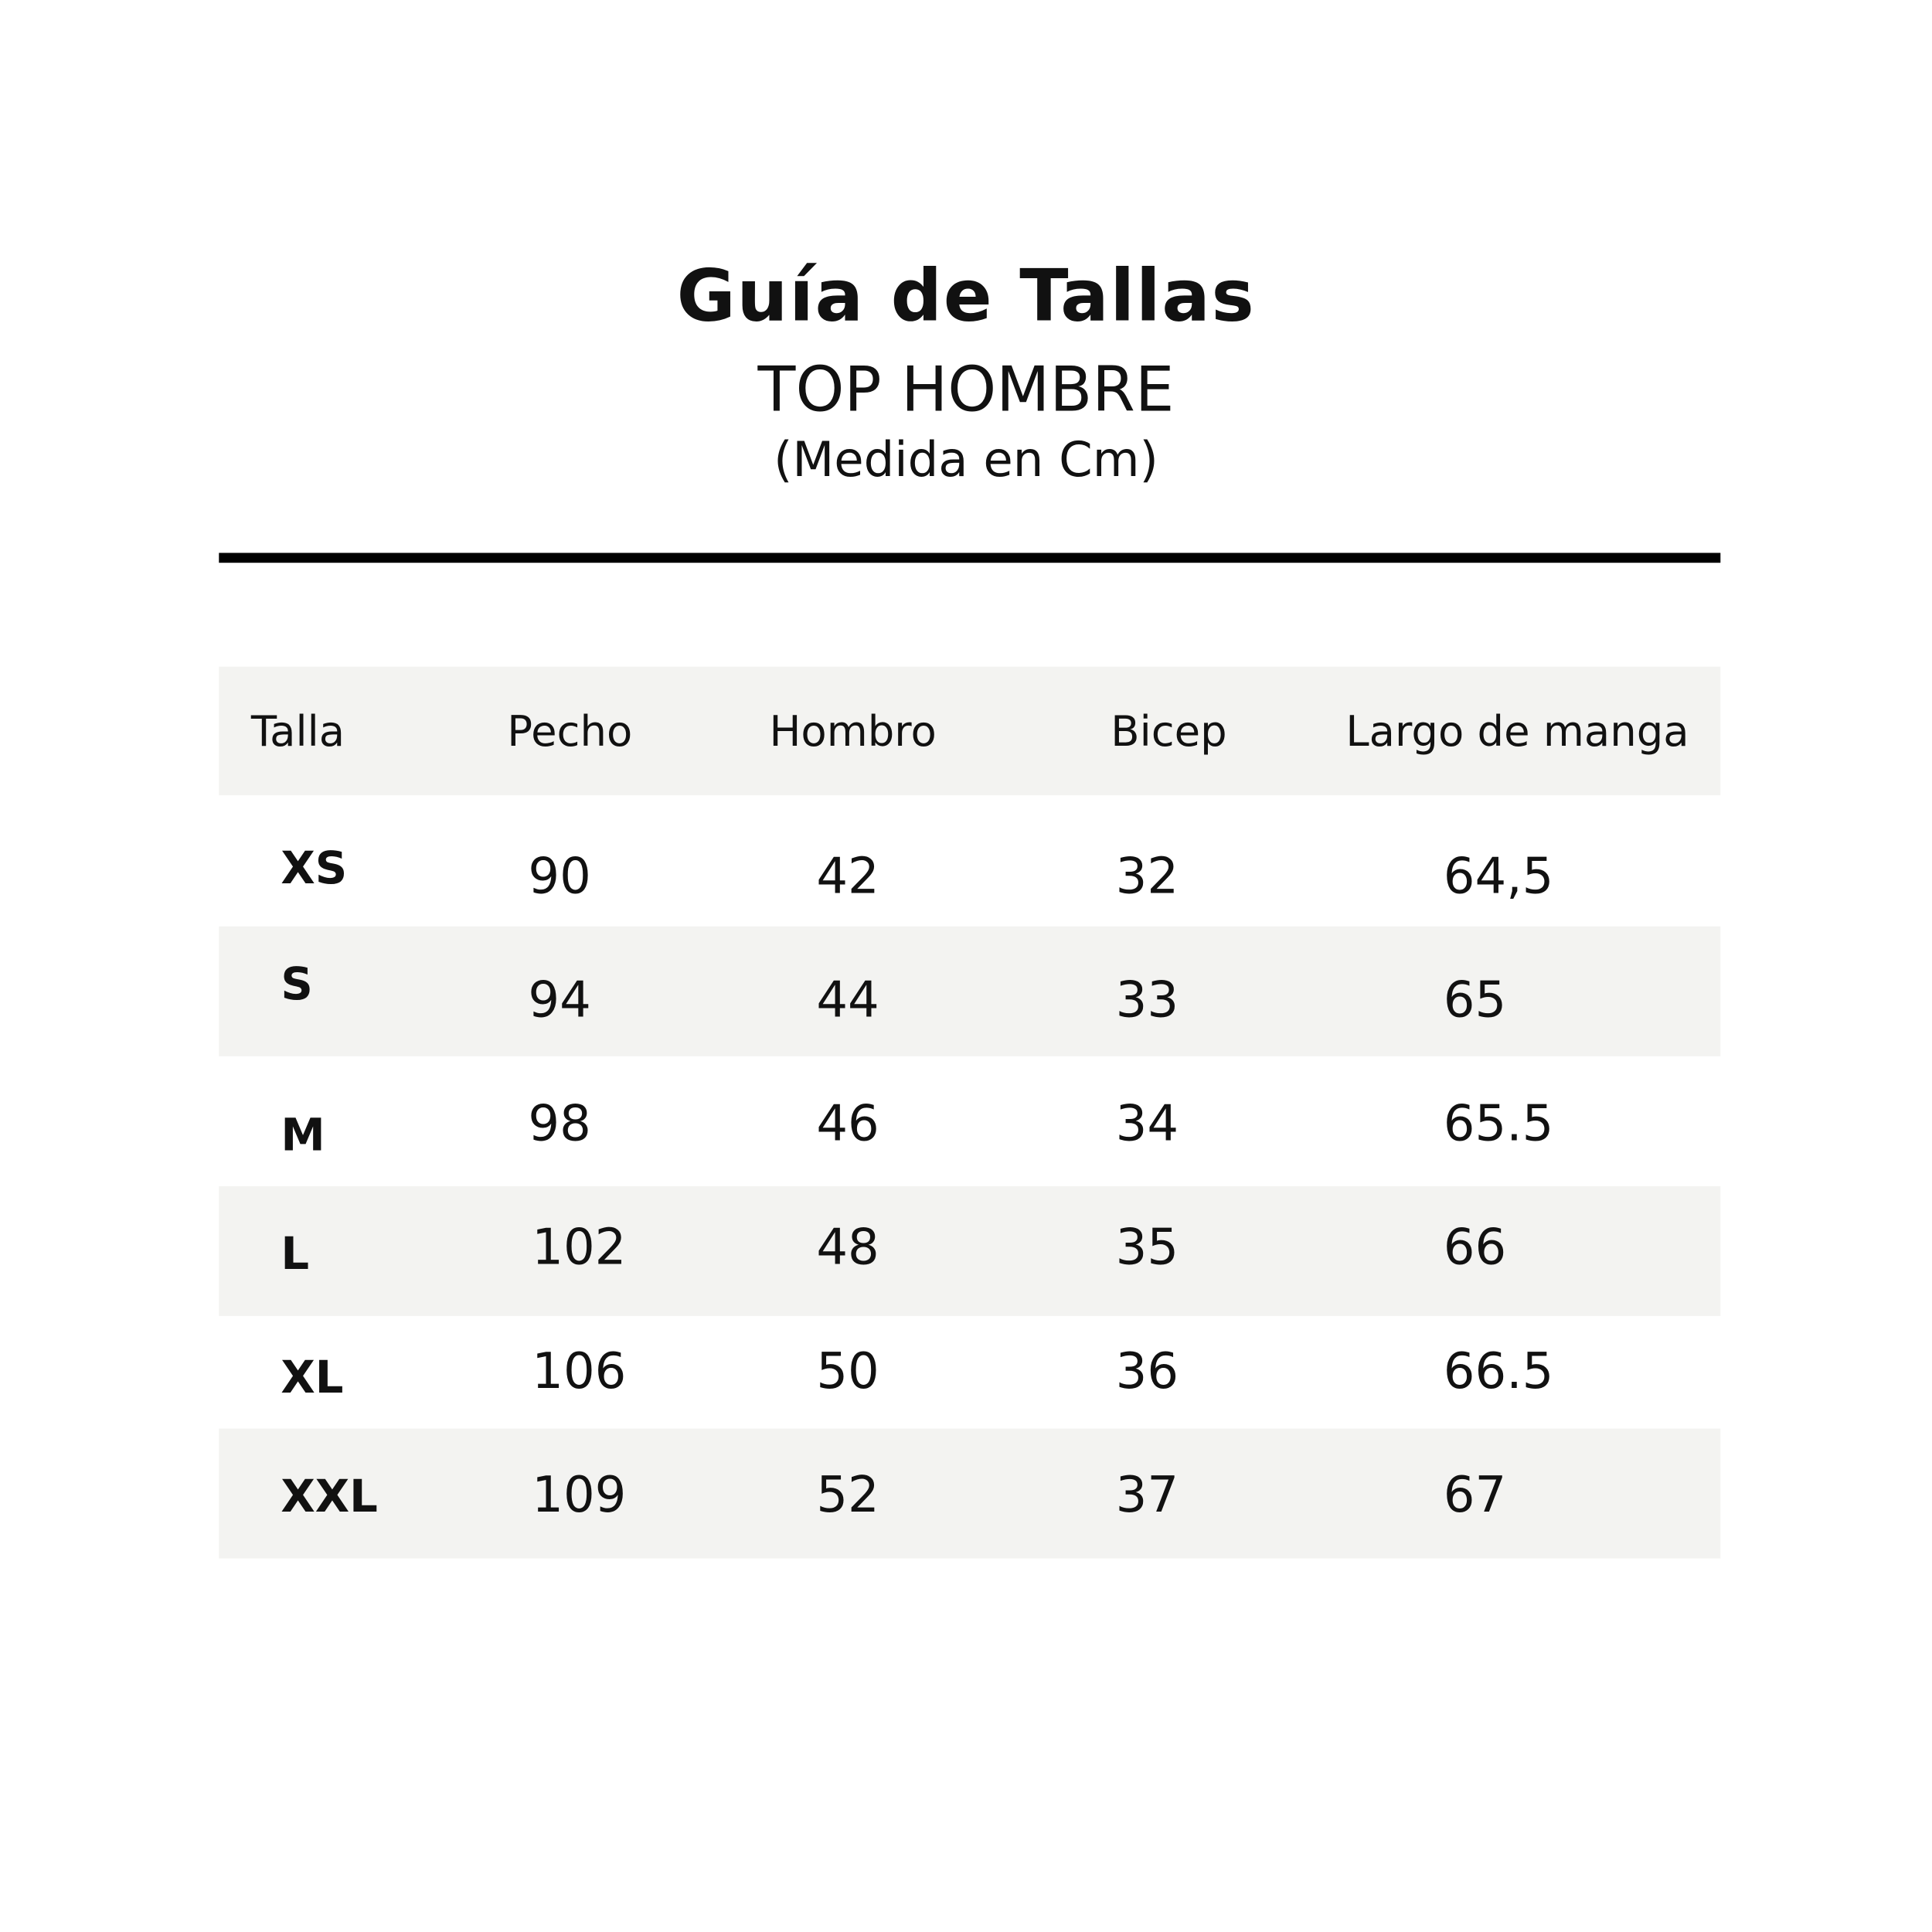  Describe the element at coordinates (1147, 1125) in the screenshot. I see `cell-bicep: 34` at that location.